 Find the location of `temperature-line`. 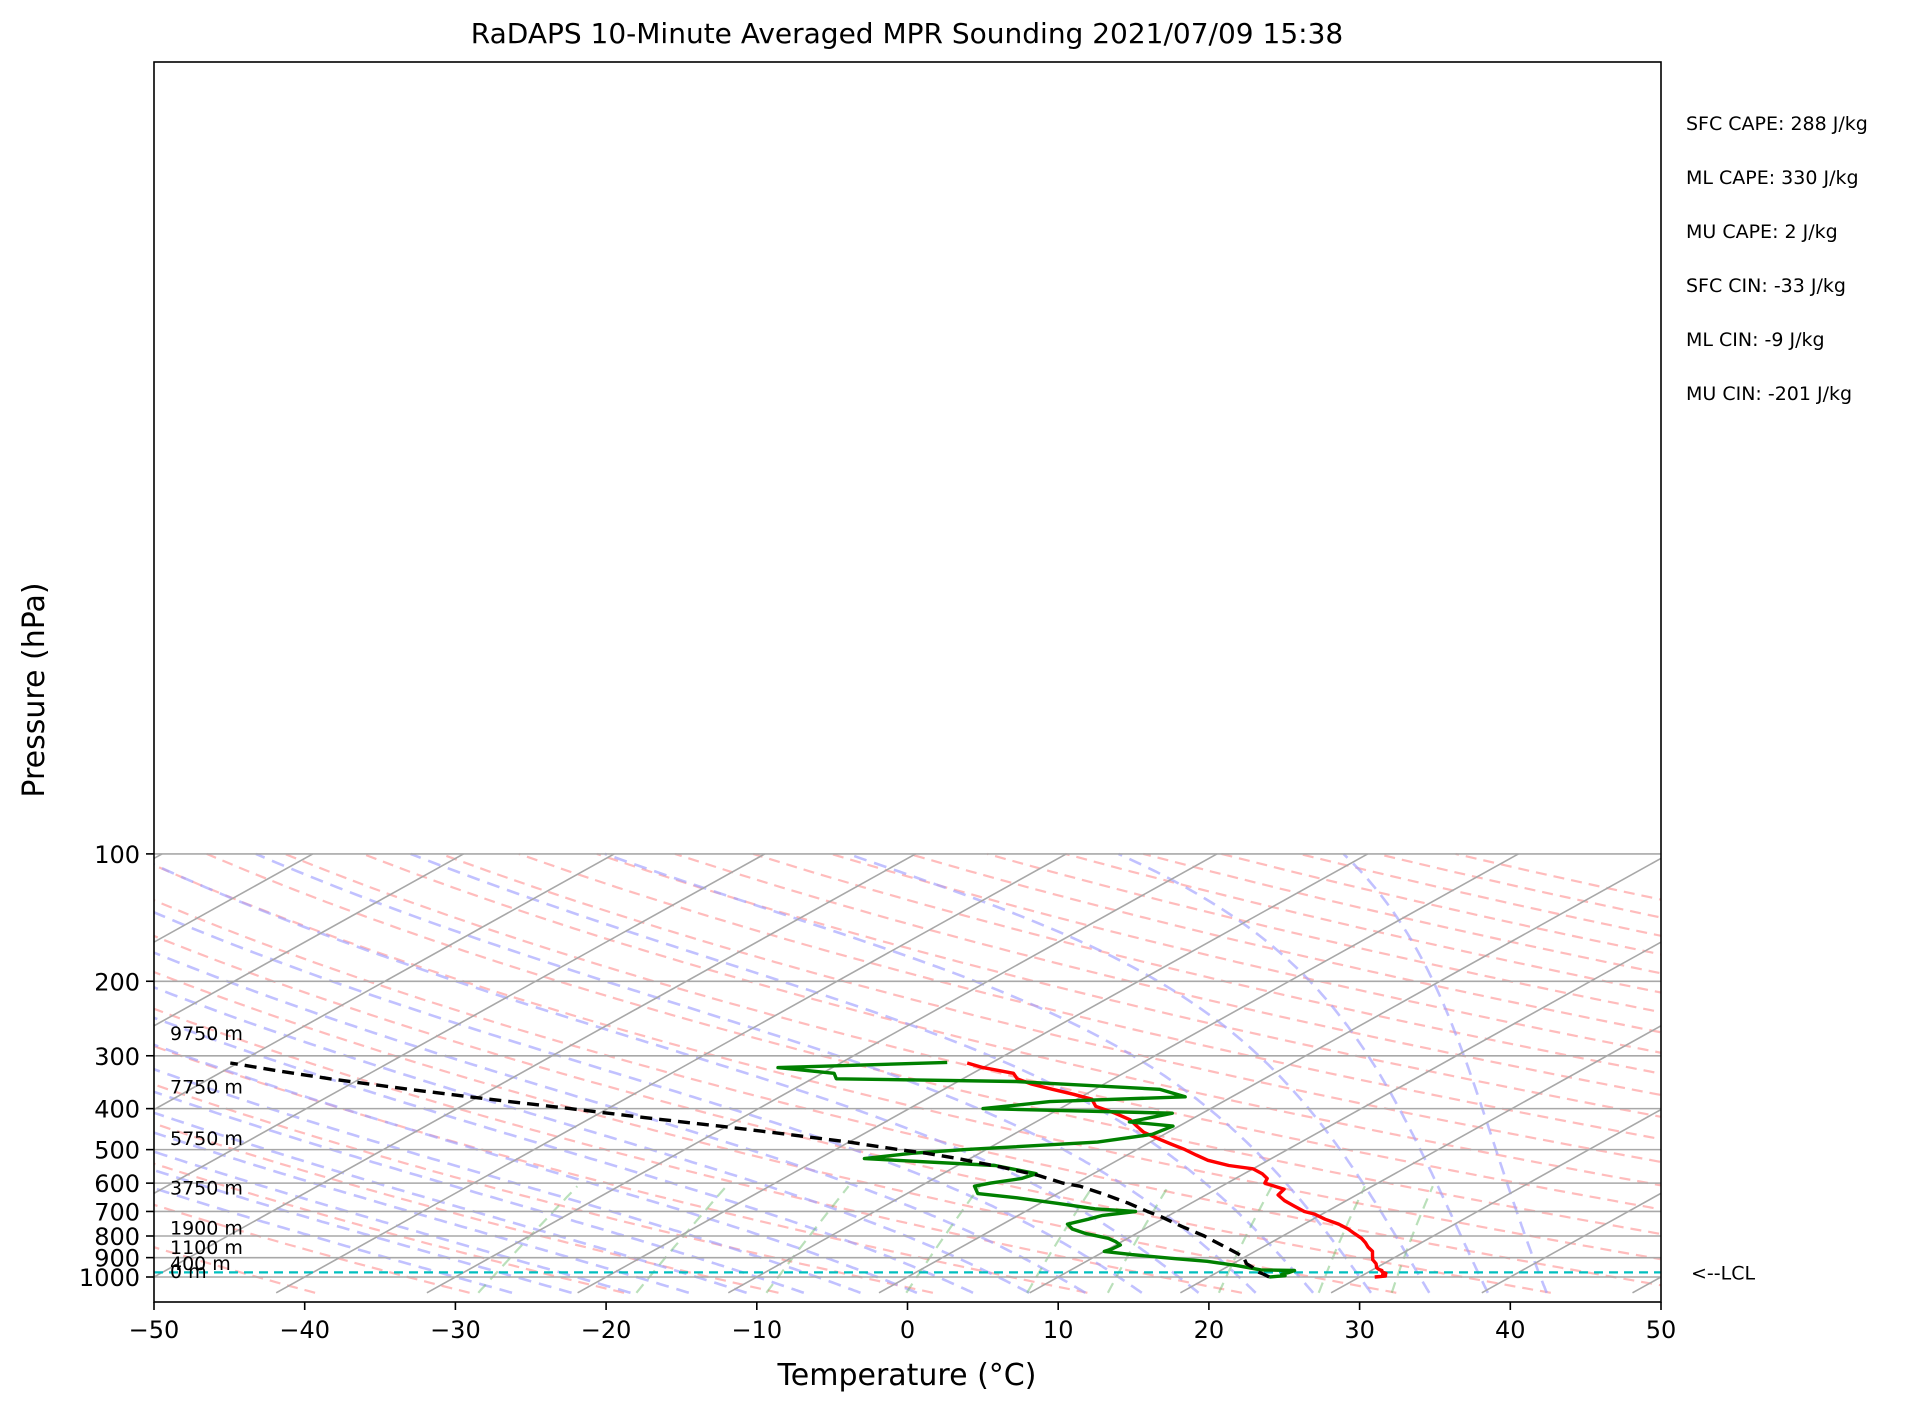

temperature-line is located at coordinates (1177, 1170).